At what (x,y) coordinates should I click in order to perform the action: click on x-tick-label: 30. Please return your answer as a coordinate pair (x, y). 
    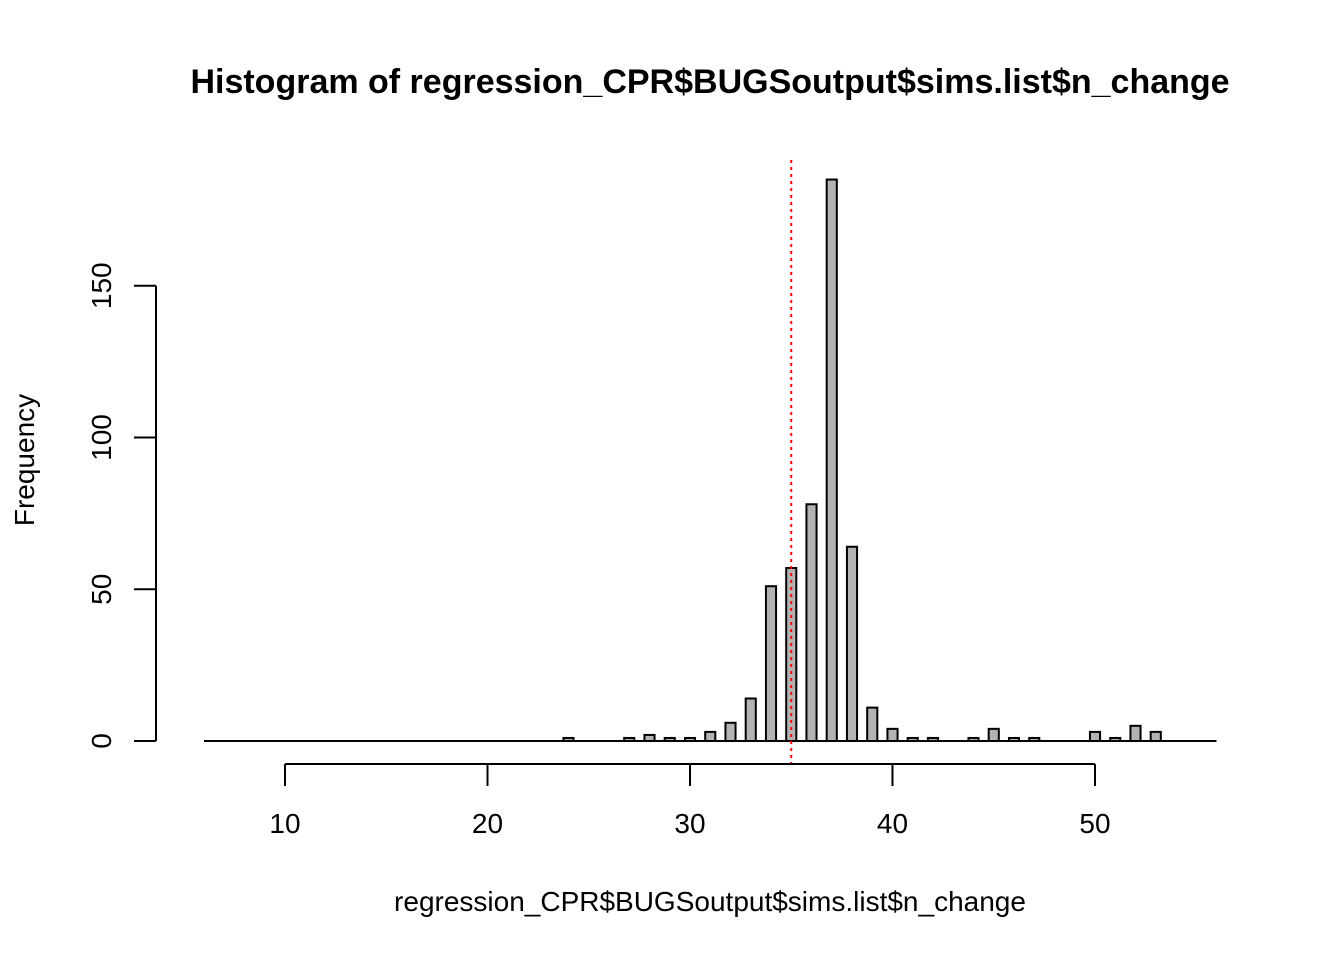
    Looking at the image, I should click on (689, 823).